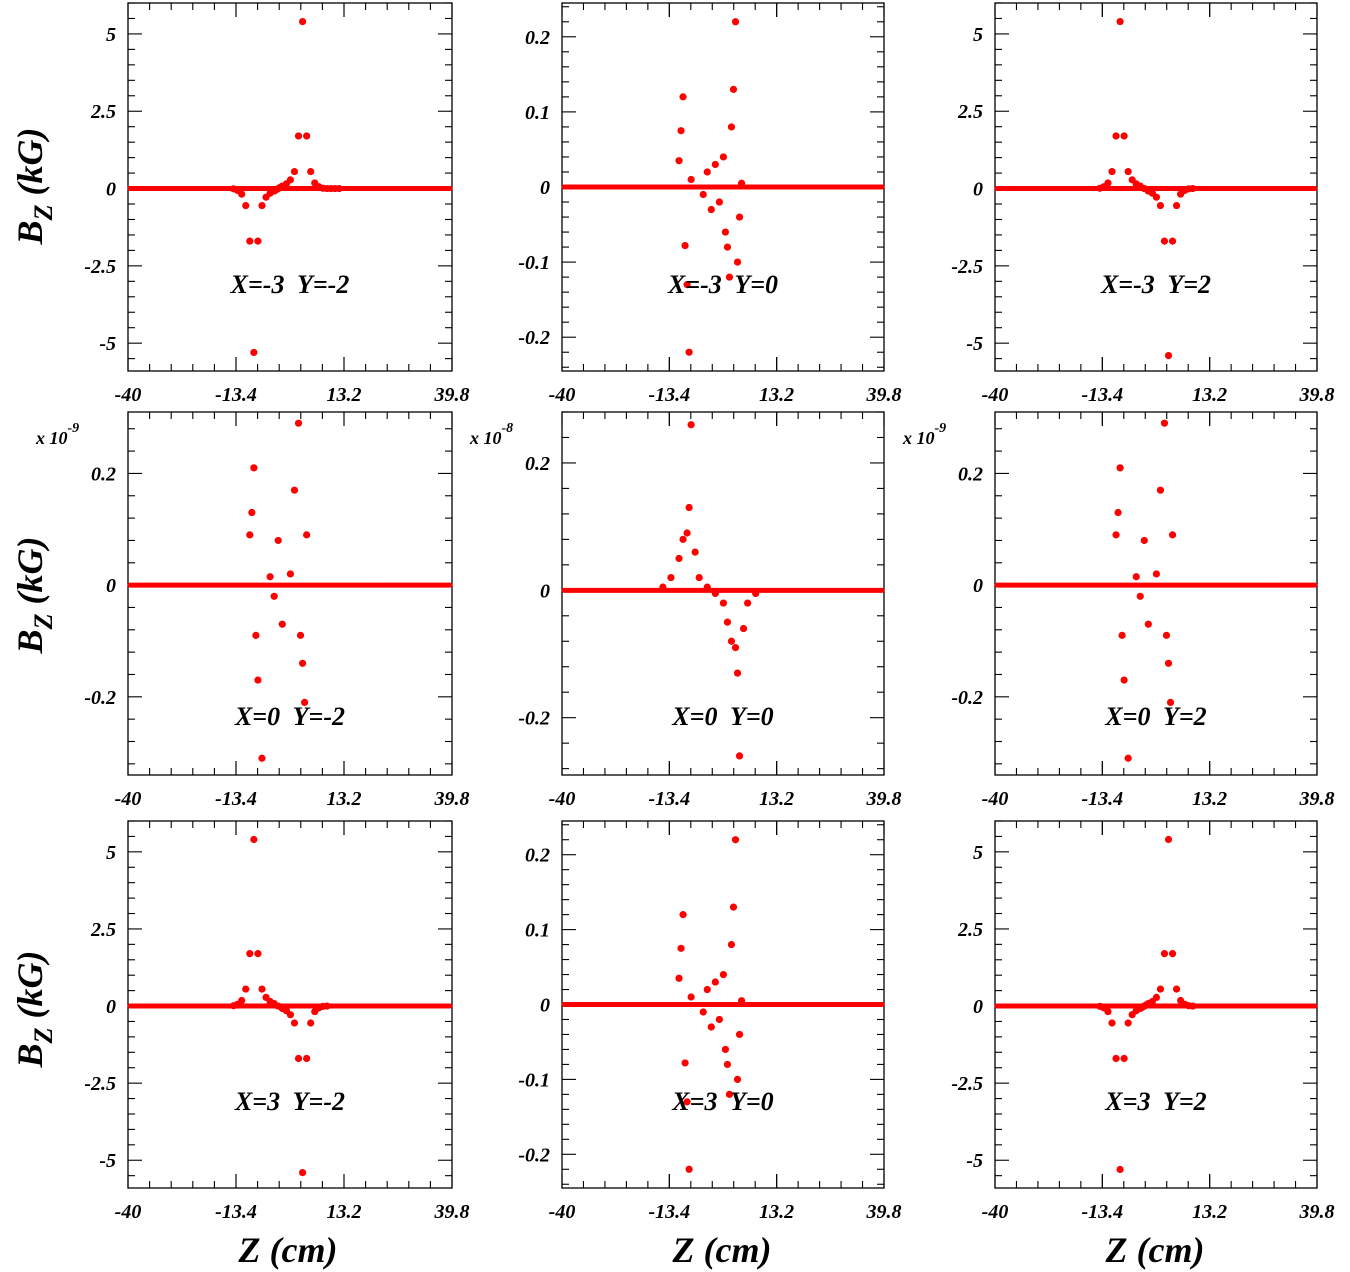 The height and width of the screenshot is (1272, 1350). I want to click on panel-annotation: X=3 Y=0, so click(722, 1101).